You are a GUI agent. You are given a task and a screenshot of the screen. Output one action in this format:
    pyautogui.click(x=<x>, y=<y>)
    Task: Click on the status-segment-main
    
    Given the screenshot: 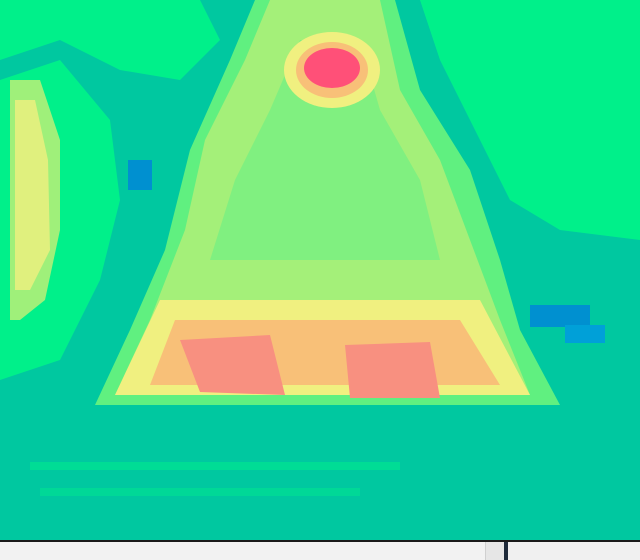 What is the action you would take?
    pyautogui.click(x=243, y=551)
    